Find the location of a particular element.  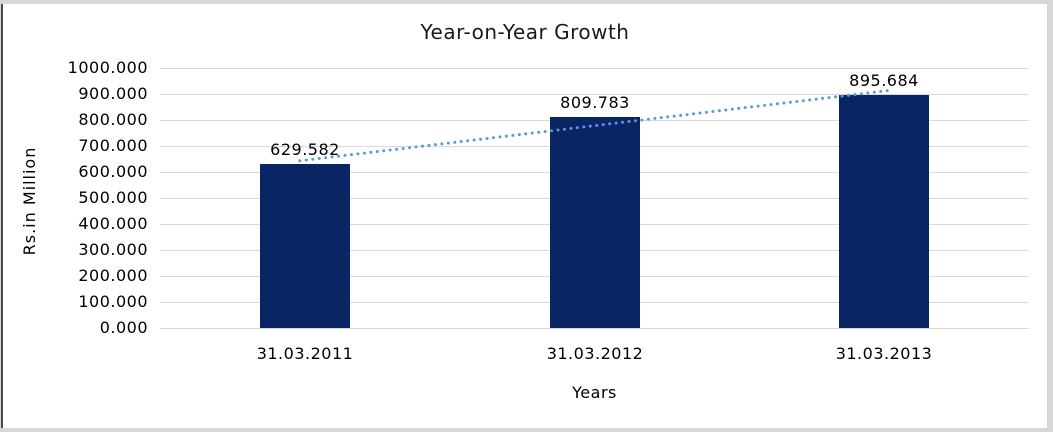

bar-31.03.2013 is located at coordinates (884, 211).